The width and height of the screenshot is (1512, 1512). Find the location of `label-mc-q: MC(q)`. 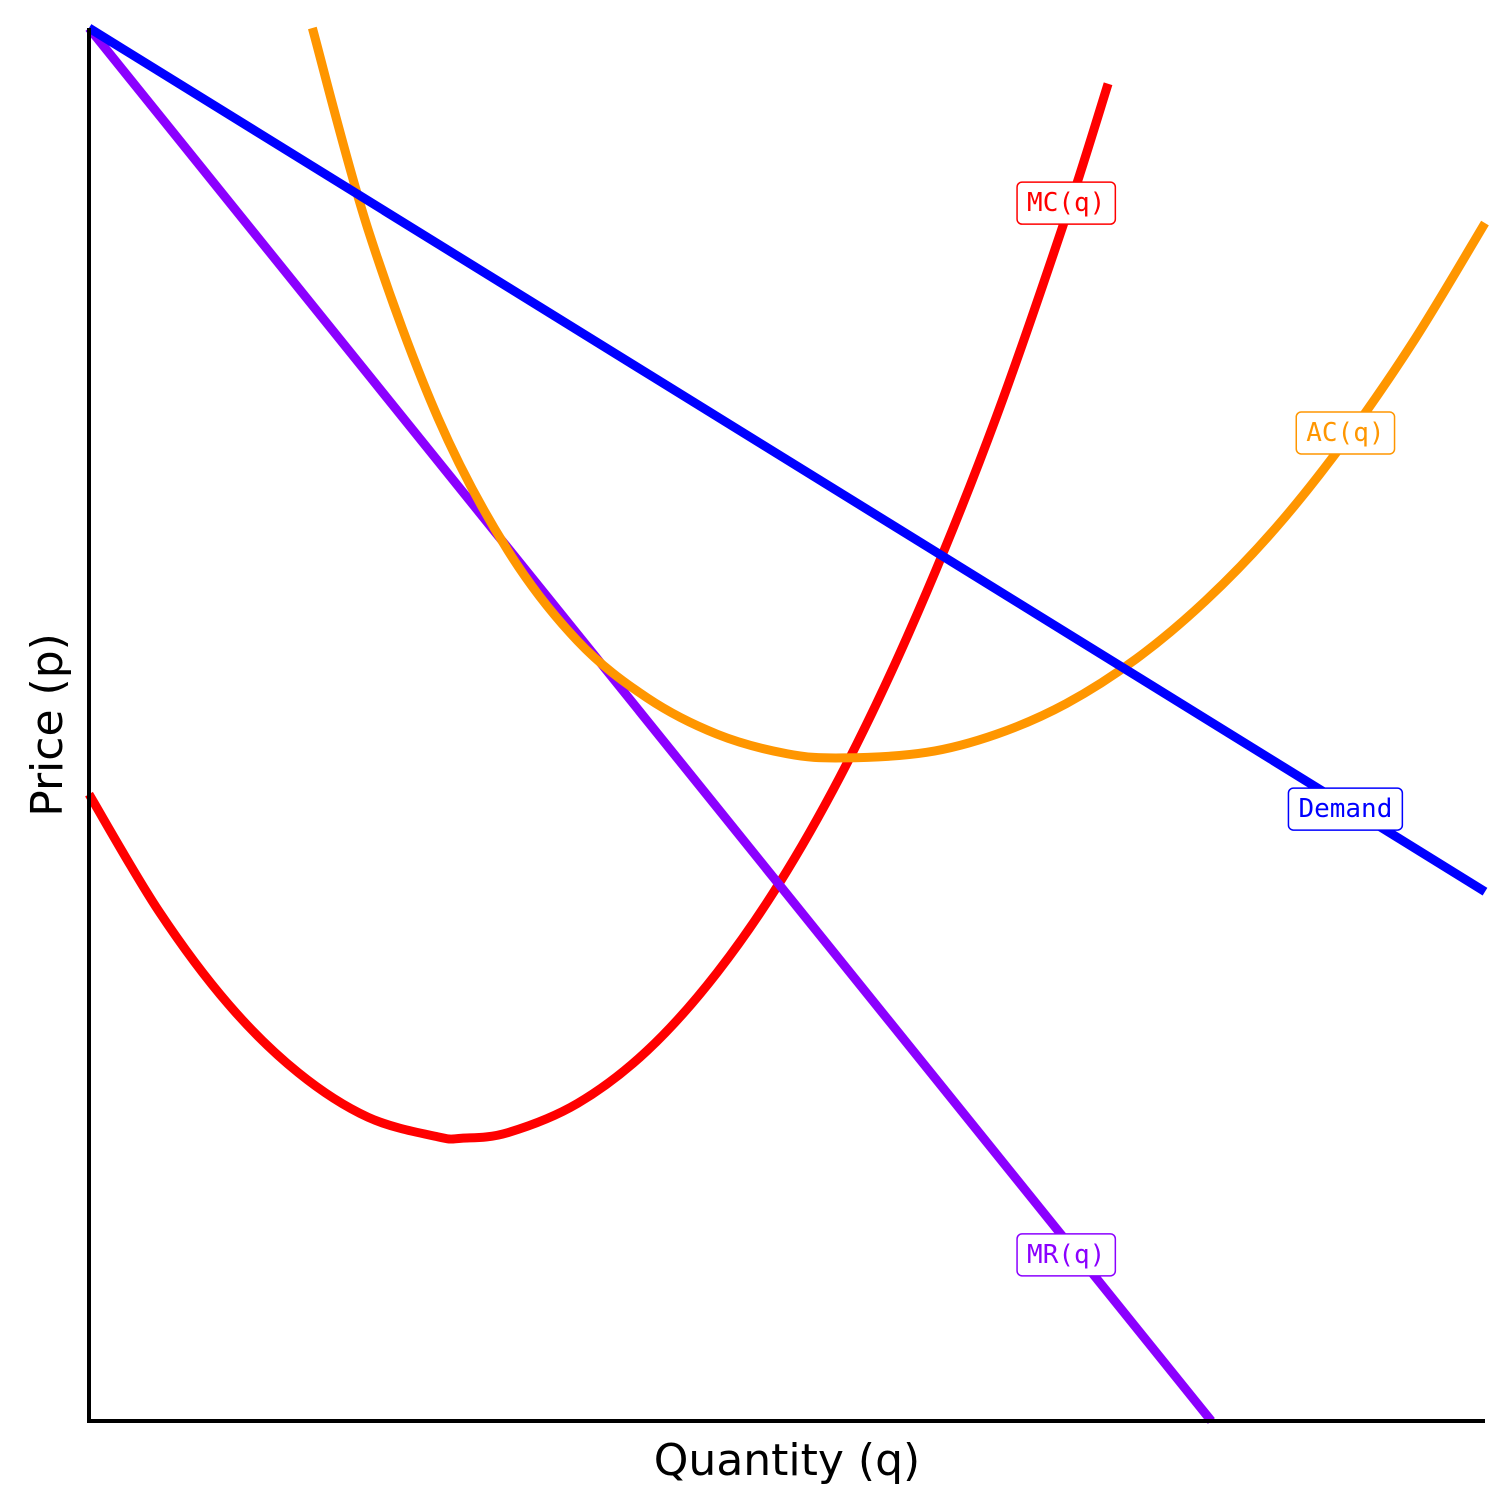

label-mc-q: MC(q) is located at coordinates (1066, 203).